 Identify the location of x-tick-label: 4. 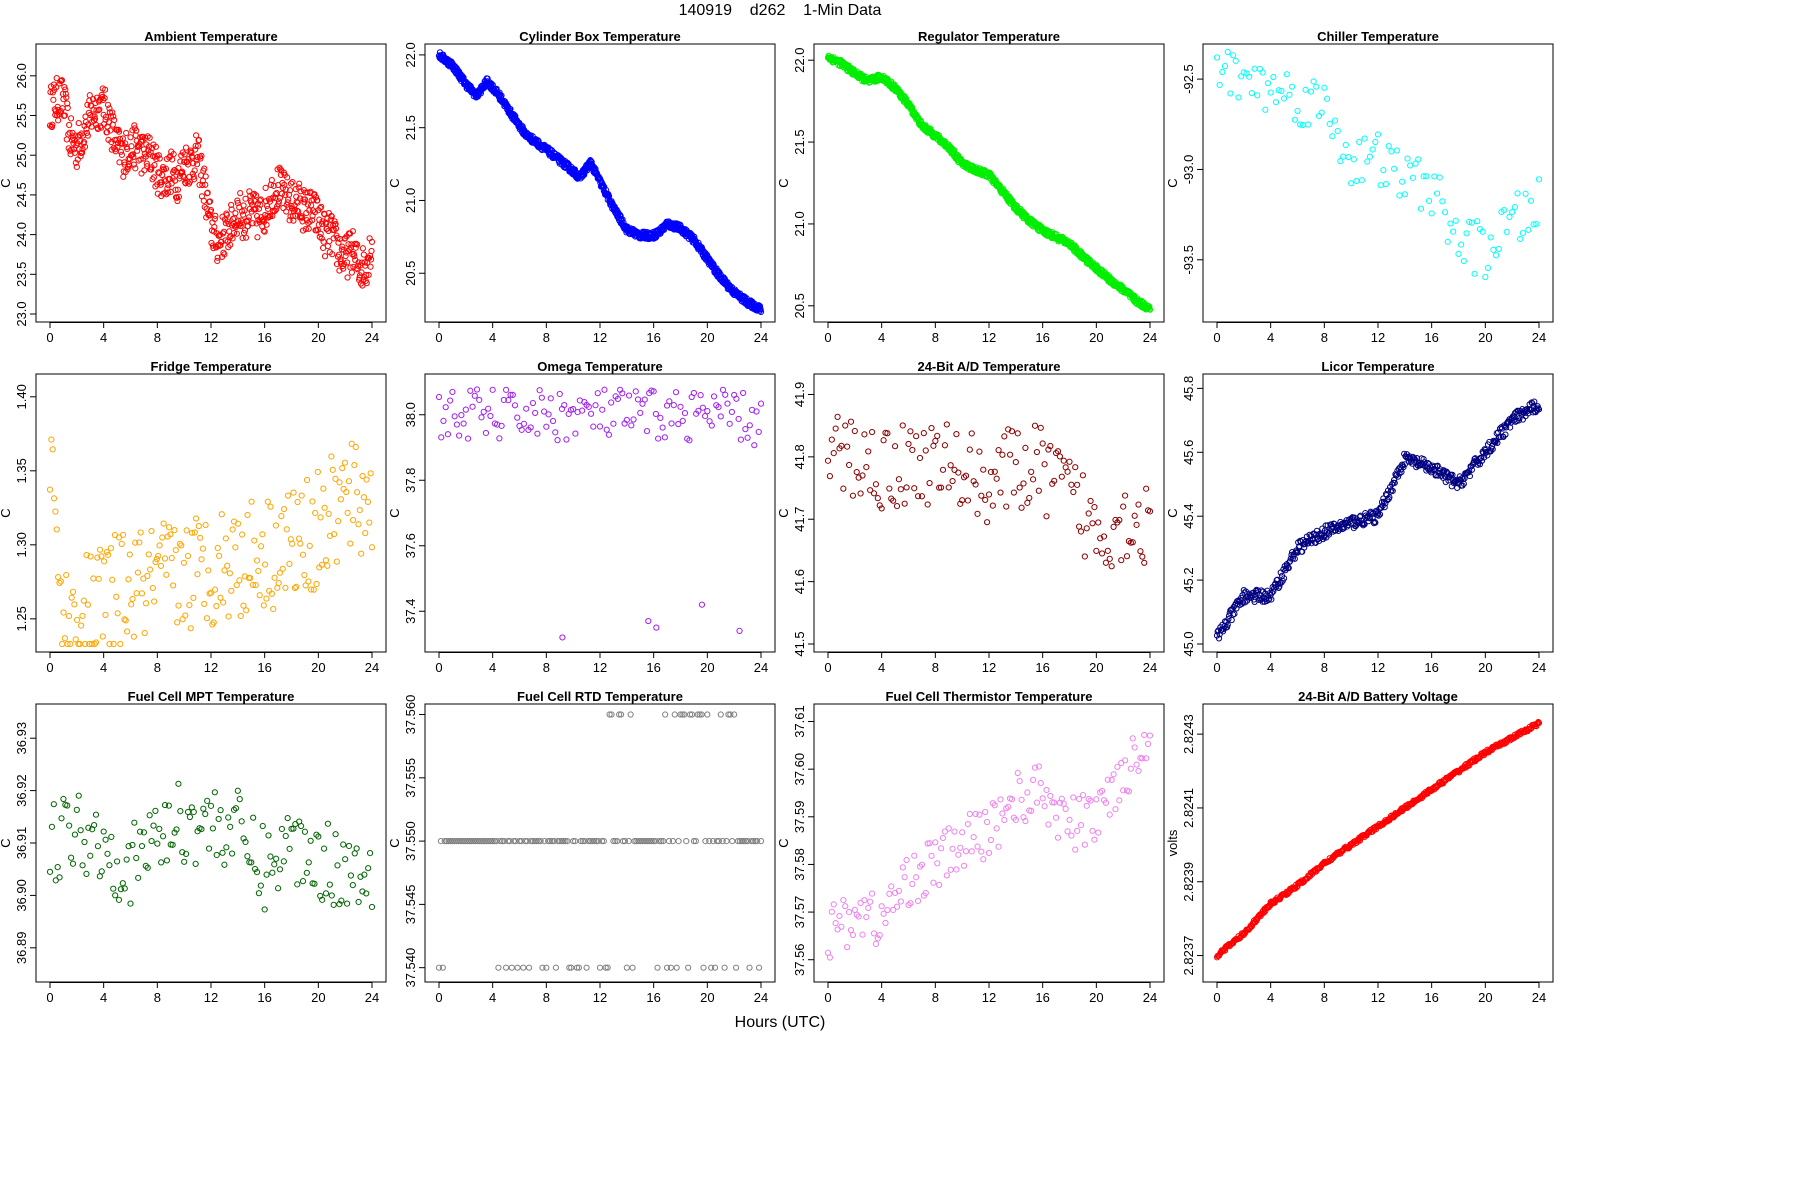
(881, 667).